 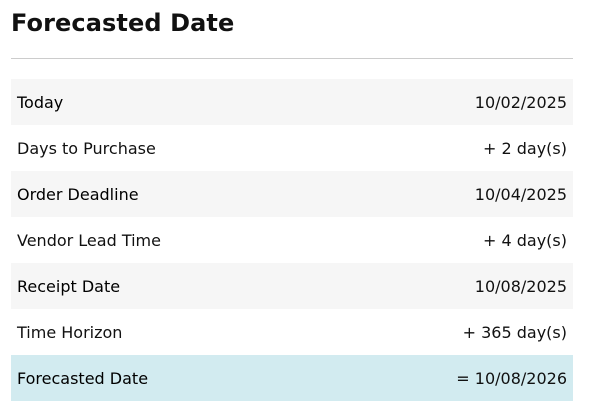 What do you see at coordinates (292, 148) in the screenshot?
I see `row-days-to-purchase: Days to Purchase + 2 day(s)` at bounding box center [292, 148].